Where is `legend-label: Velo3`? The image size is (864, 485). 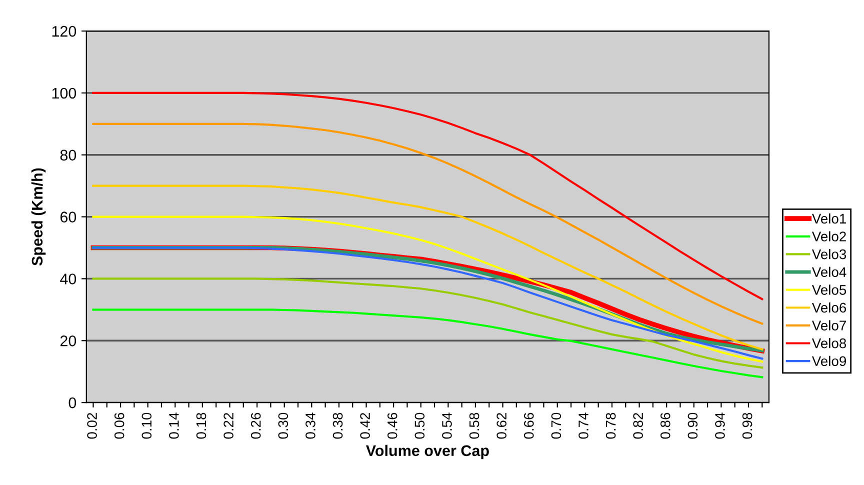
legend-label: Velo3 is located at coordinates (829, 254).